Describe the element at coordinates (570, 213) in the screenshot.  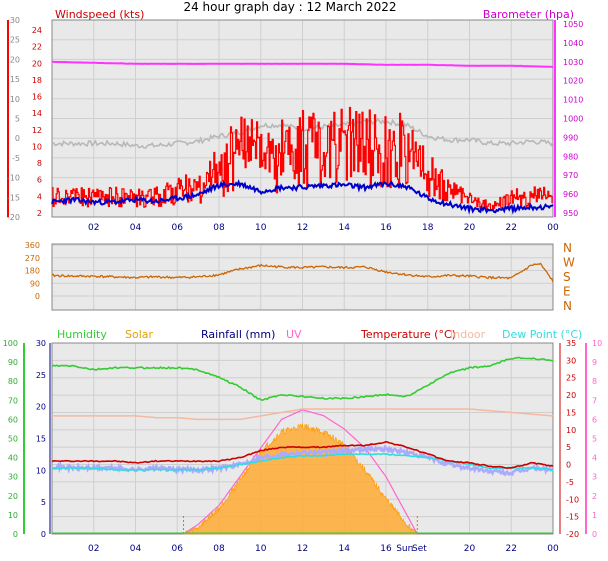
I see `baro-tick: 950` at that location.